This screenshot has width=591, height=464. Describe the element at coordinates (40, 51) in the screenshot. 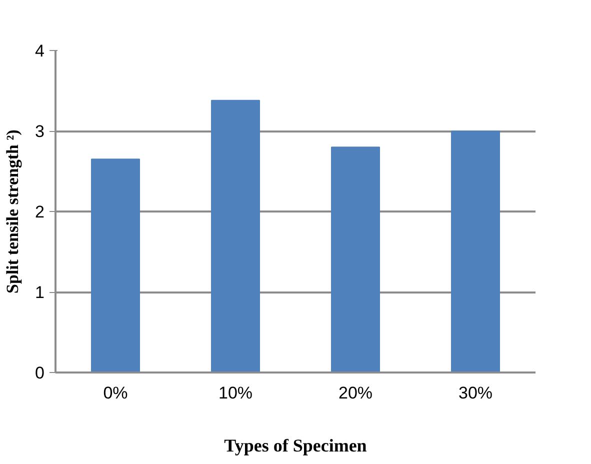

I see `y-tick-label: 4` at that location.